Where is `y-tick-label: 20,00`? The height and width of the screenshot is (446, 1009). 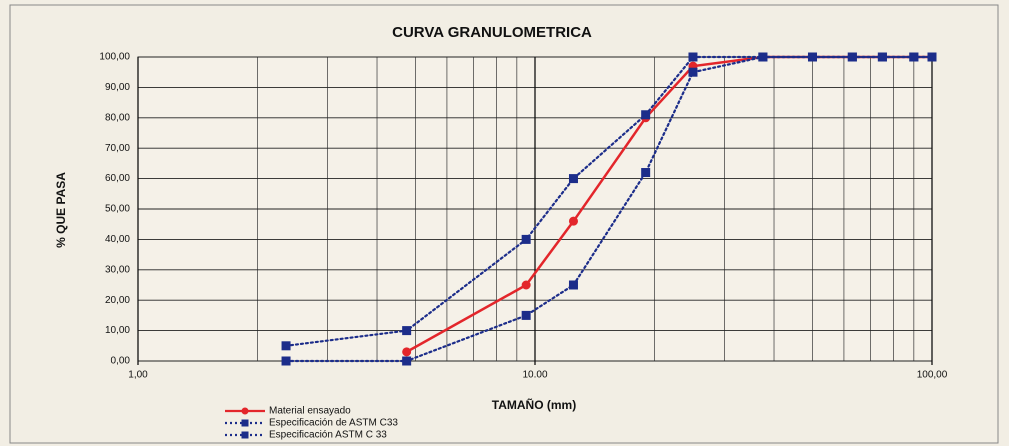
y-tick-label: 20,00 is located at coordinates (117, 300).